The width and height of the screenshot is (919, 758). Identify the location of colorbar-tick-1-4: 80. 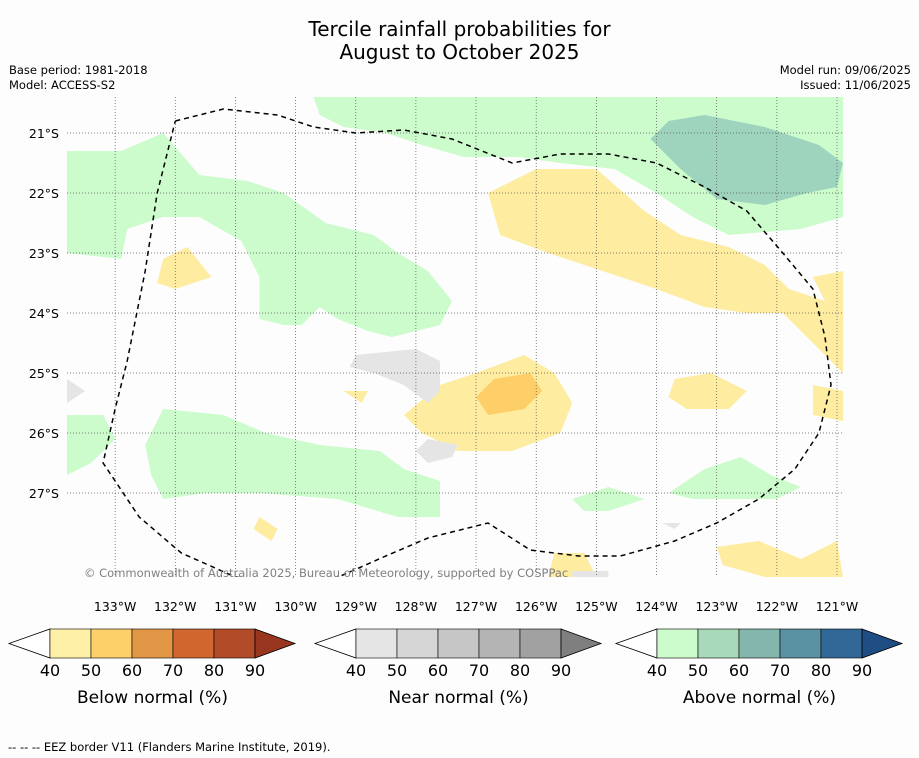
(520, 670).